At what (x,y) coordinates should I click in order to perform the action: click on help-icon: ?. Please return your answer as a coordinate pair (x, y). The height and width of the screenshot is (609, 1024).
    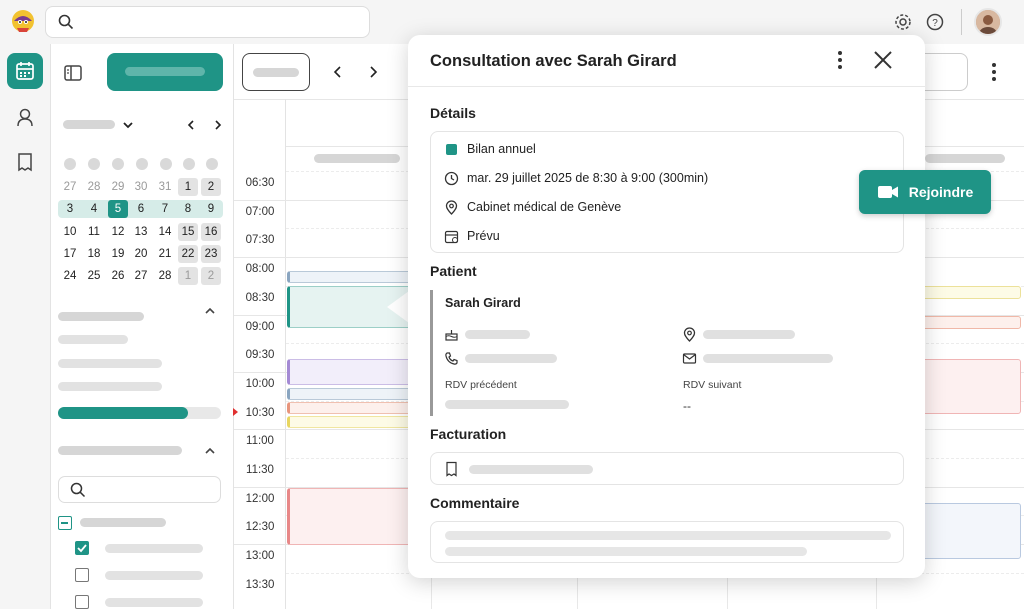
    Looking at the image, I should click on (935, 22).